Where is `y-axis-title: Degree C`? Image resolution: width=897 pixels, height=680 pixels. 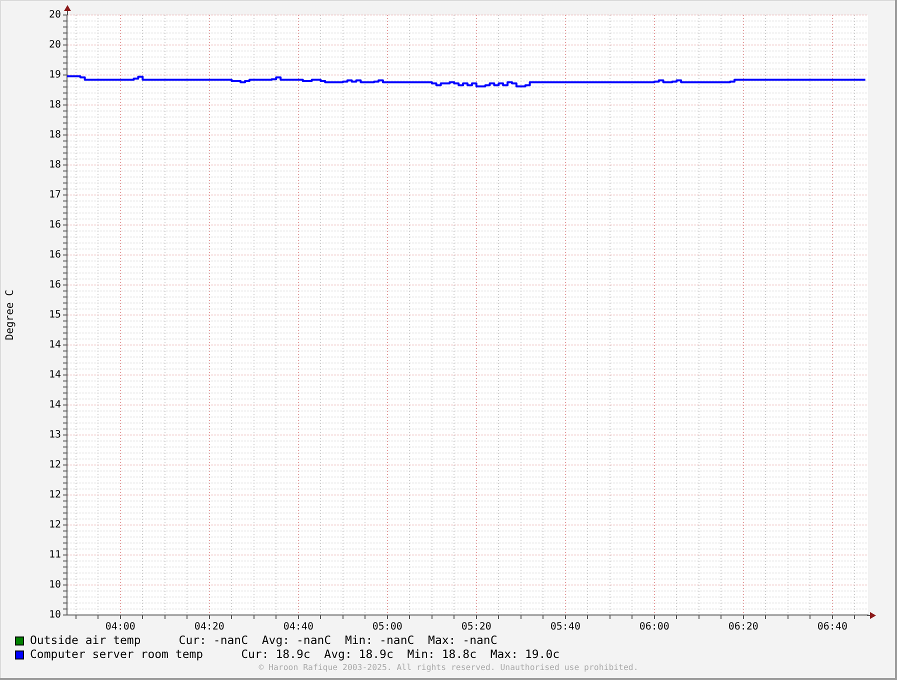 y-axis-title: Degree C is located at coordinates (10, 315).